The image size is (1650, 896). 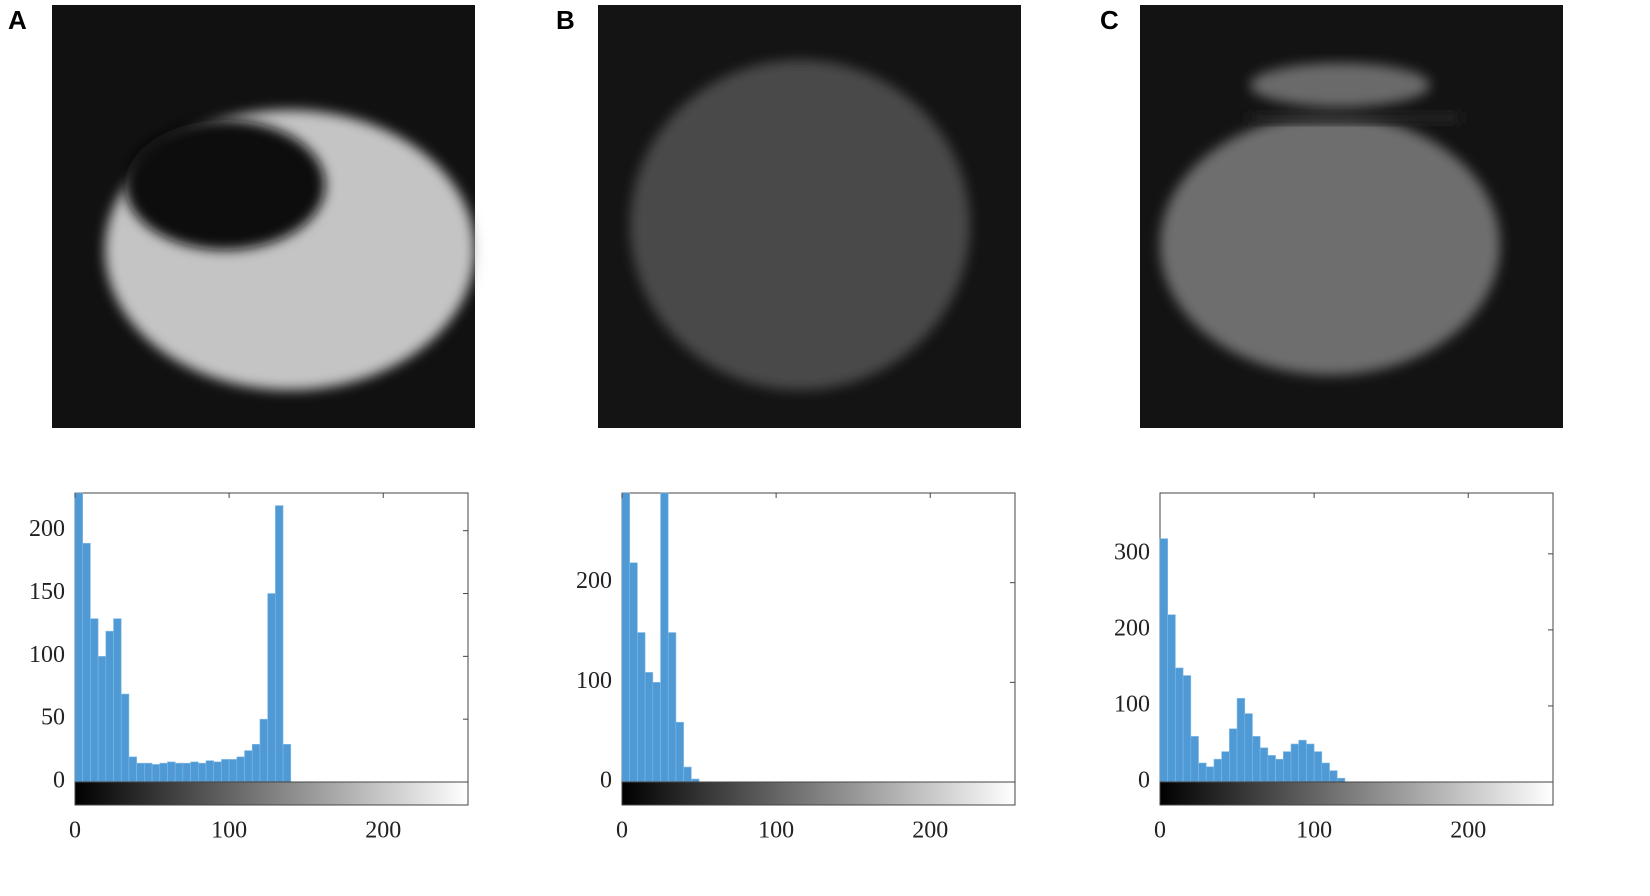 What do you see at coordinates (1351, 216) in the screenshot?
I see `image-c` at bounding box center [1351, 216].